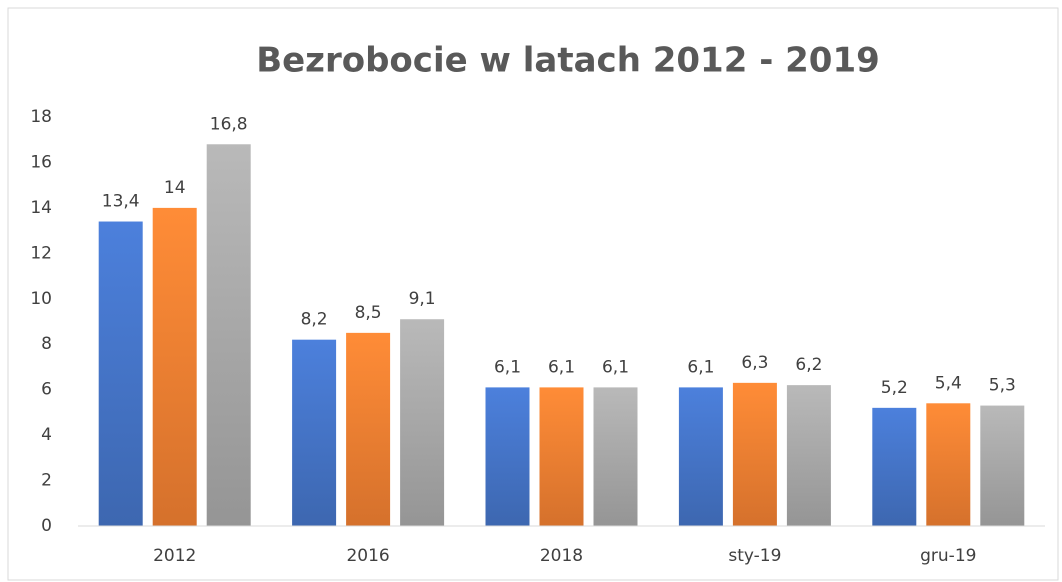 The image size is (1062, 582). Describe the element at coordinates (808, 365) in the screenshot. I see `data-label: 6,2` at that location.